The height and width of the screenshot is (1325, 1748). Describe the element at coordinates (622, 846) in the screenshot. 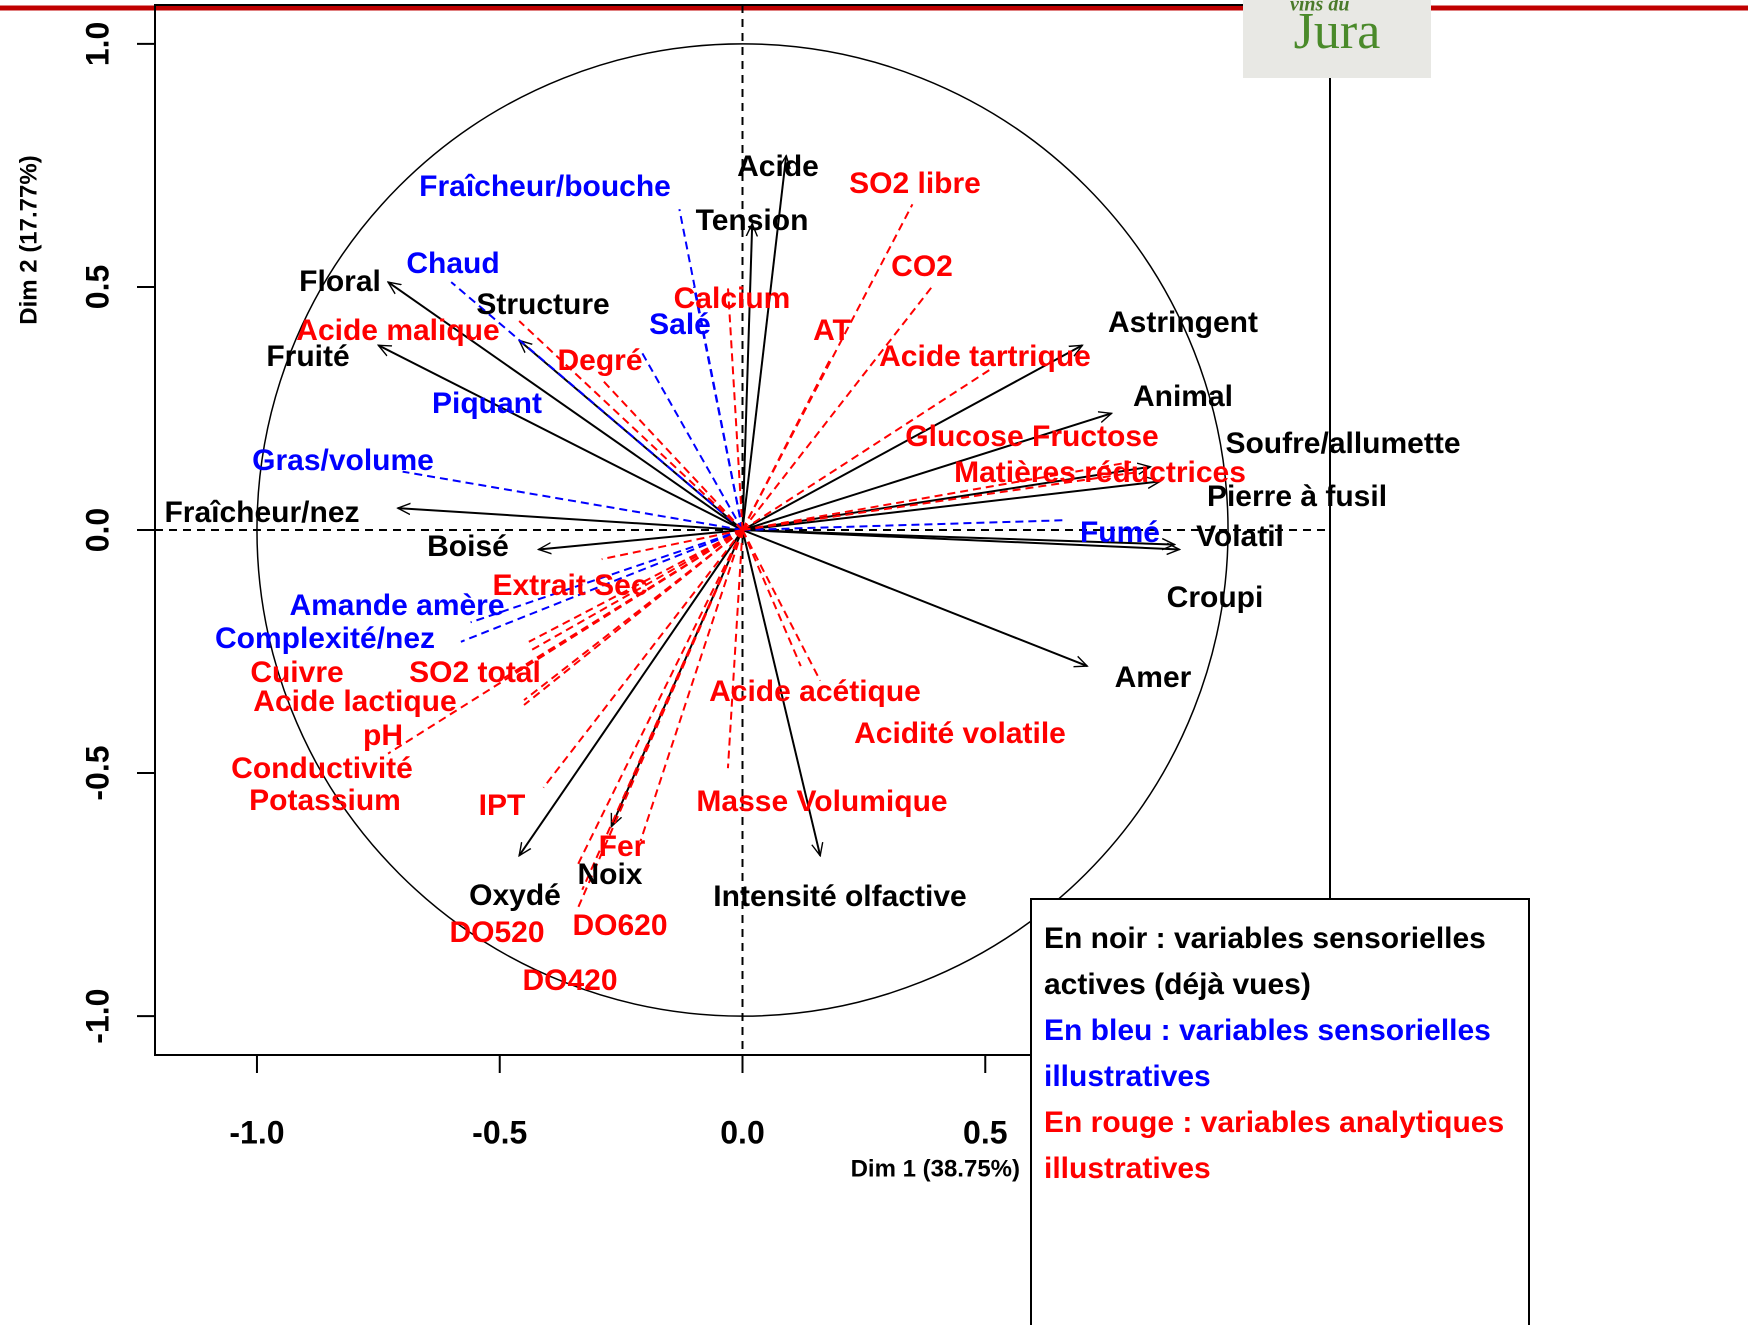

I see `variable-label: Fer` at that location.